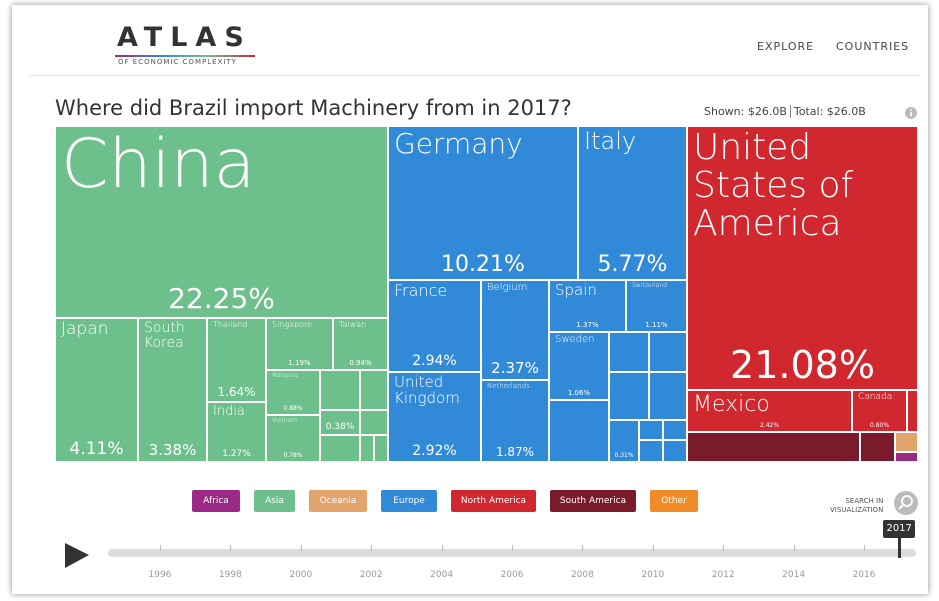  I want to click on tile-value: 0.31%, so click(624, 455).